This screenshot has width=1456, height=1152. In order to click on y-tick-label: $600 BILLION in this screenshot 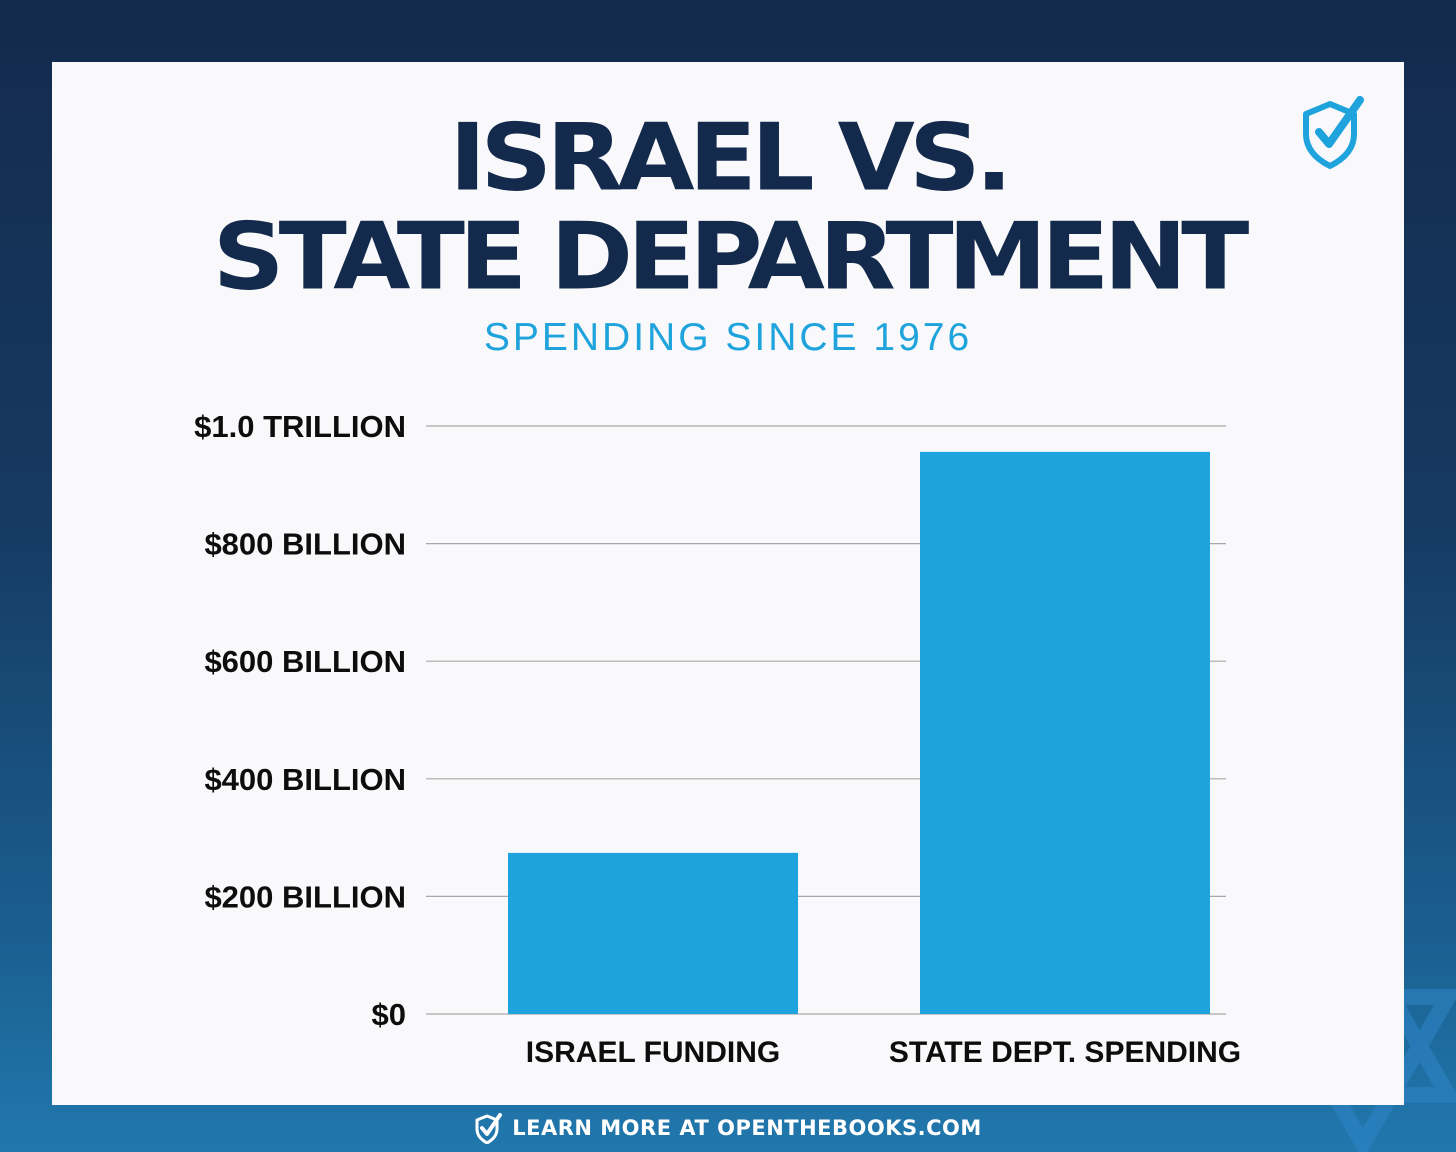, I will do `click(305, 661)`.